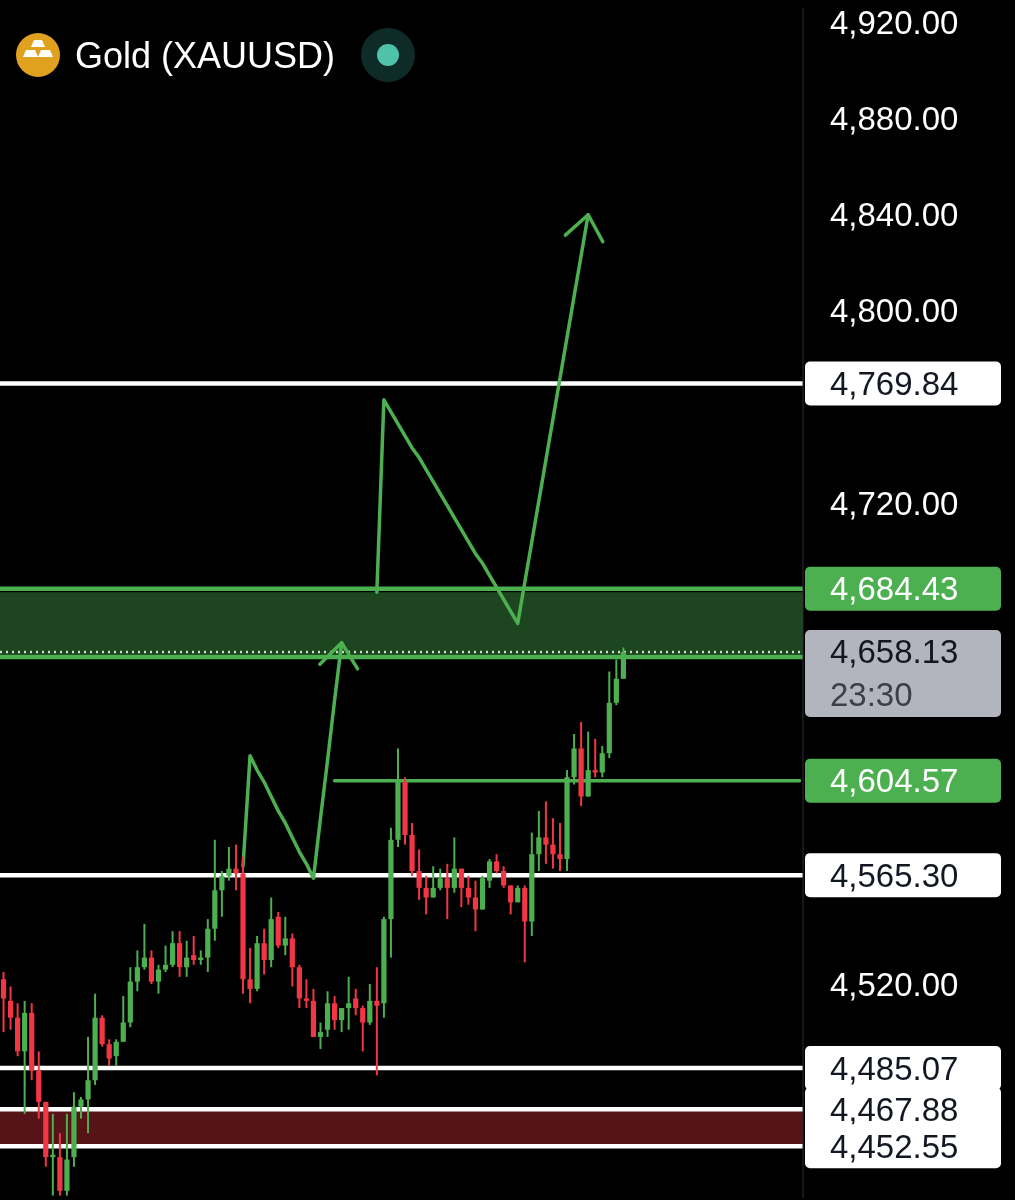 Image resolution: width=1015 pixels, height=1200 pixels. I want to click on y-tick-label: 4,880.00, so click(894, 119).